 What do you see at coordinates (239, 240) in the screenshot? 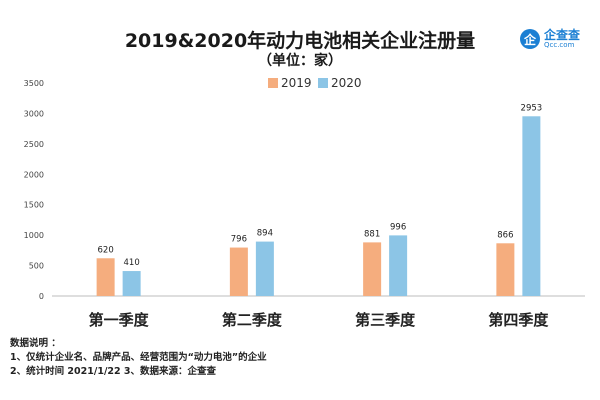
I see `data-label: 796` at bounding box center [239, 240].